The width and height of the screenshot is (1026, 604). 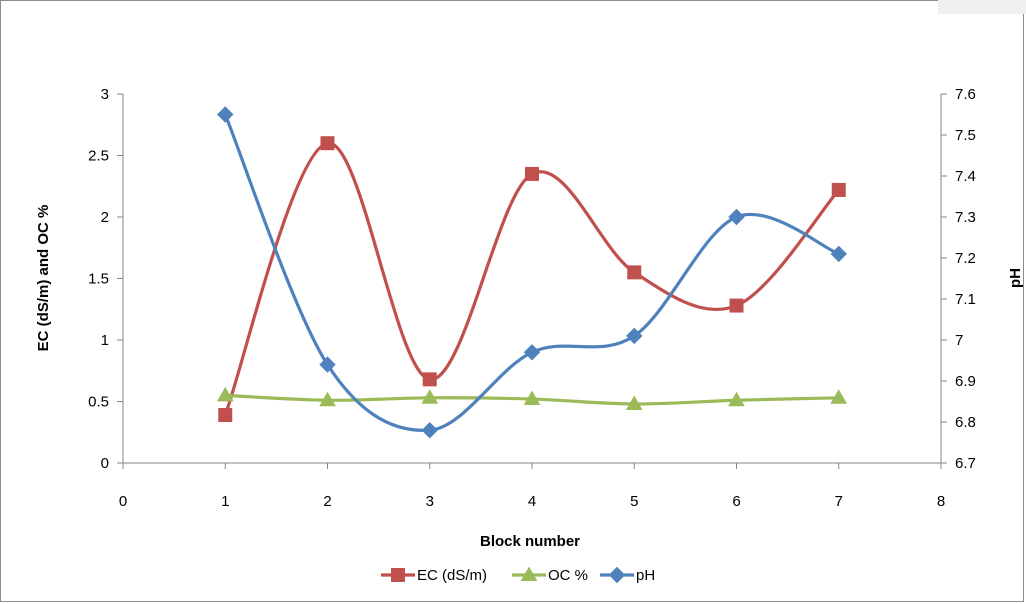 I want to click on y-tick-label: 1.5, so click(x=98, y=279).